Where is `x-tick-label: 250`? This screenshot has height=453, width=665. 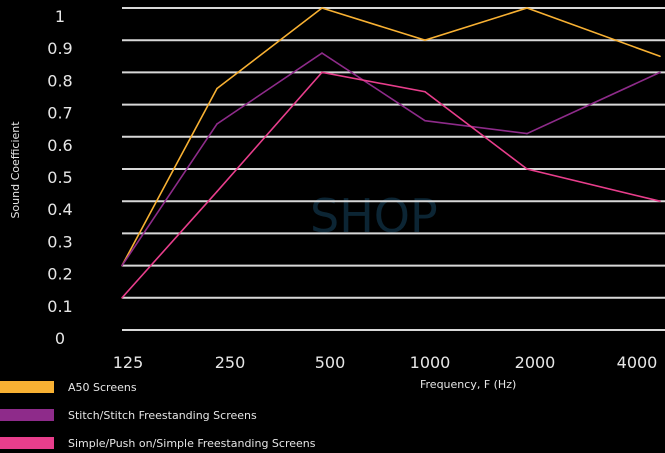 x-tick-label: 250 is located at coordinates (230, 362).